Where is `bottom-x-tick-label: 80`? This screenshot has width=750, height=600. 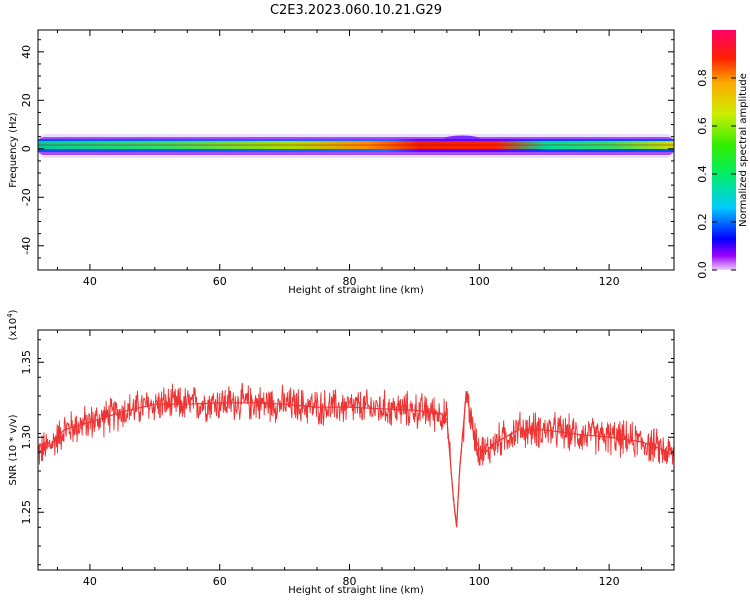
bottom-x-tick-label: 80 is located at coordinates (350, 581).